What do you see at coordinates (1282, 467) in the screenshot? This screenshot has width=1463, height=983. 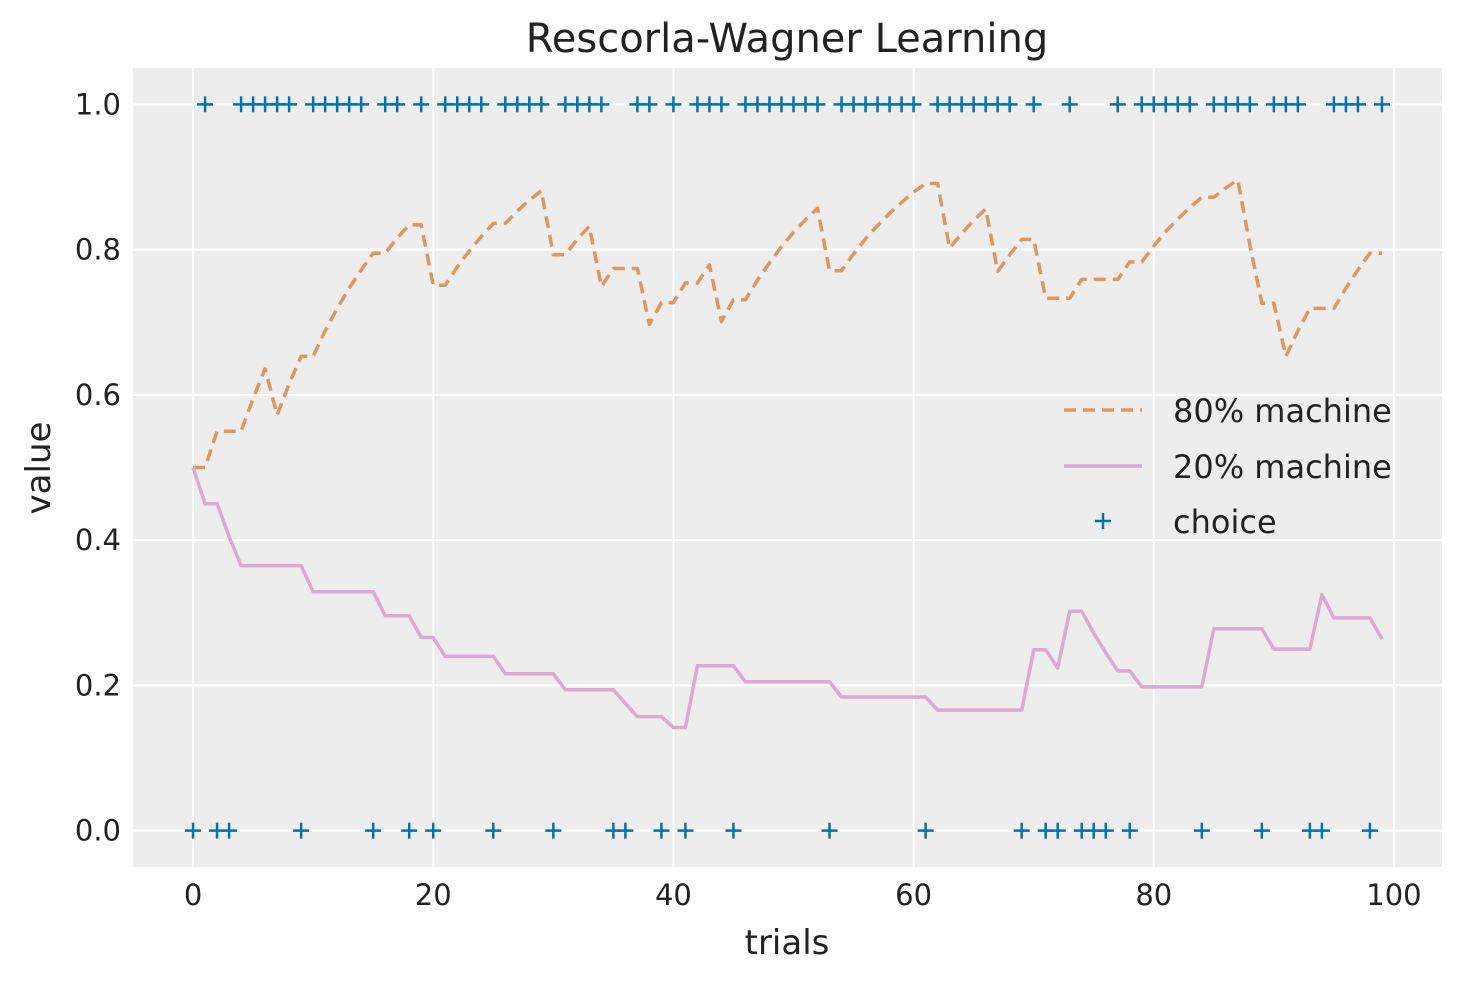 I see `legend-label-20: 20% machine` at bounding box center [1282, 467].